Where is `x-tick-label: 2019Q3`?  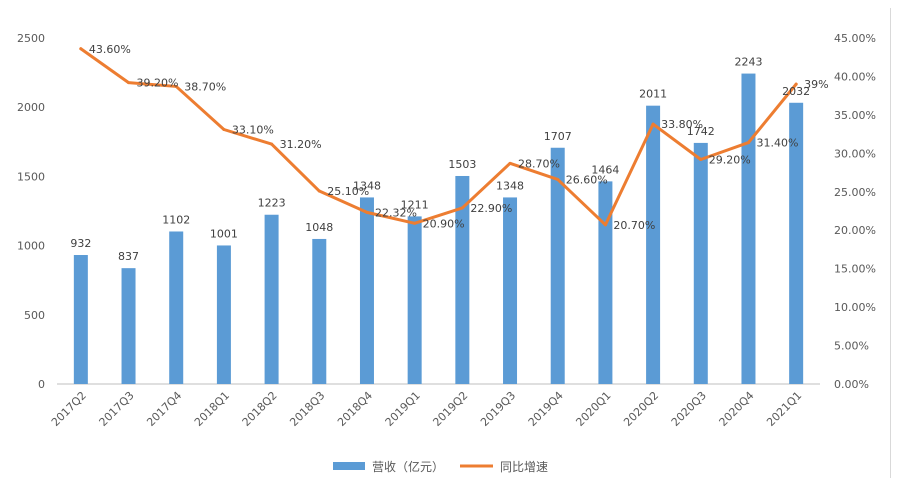
x-tick-label: 2019Q3 is located at coordinates (498, 409).